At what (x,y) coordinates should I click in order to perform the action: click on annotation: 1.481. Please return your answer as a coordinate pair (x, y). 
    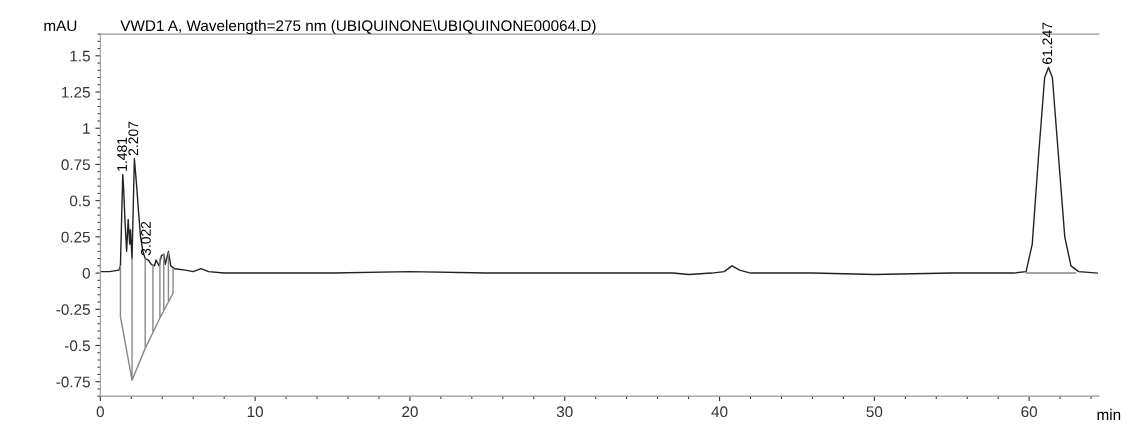
    Looking at the image, I should click on (122, 154).